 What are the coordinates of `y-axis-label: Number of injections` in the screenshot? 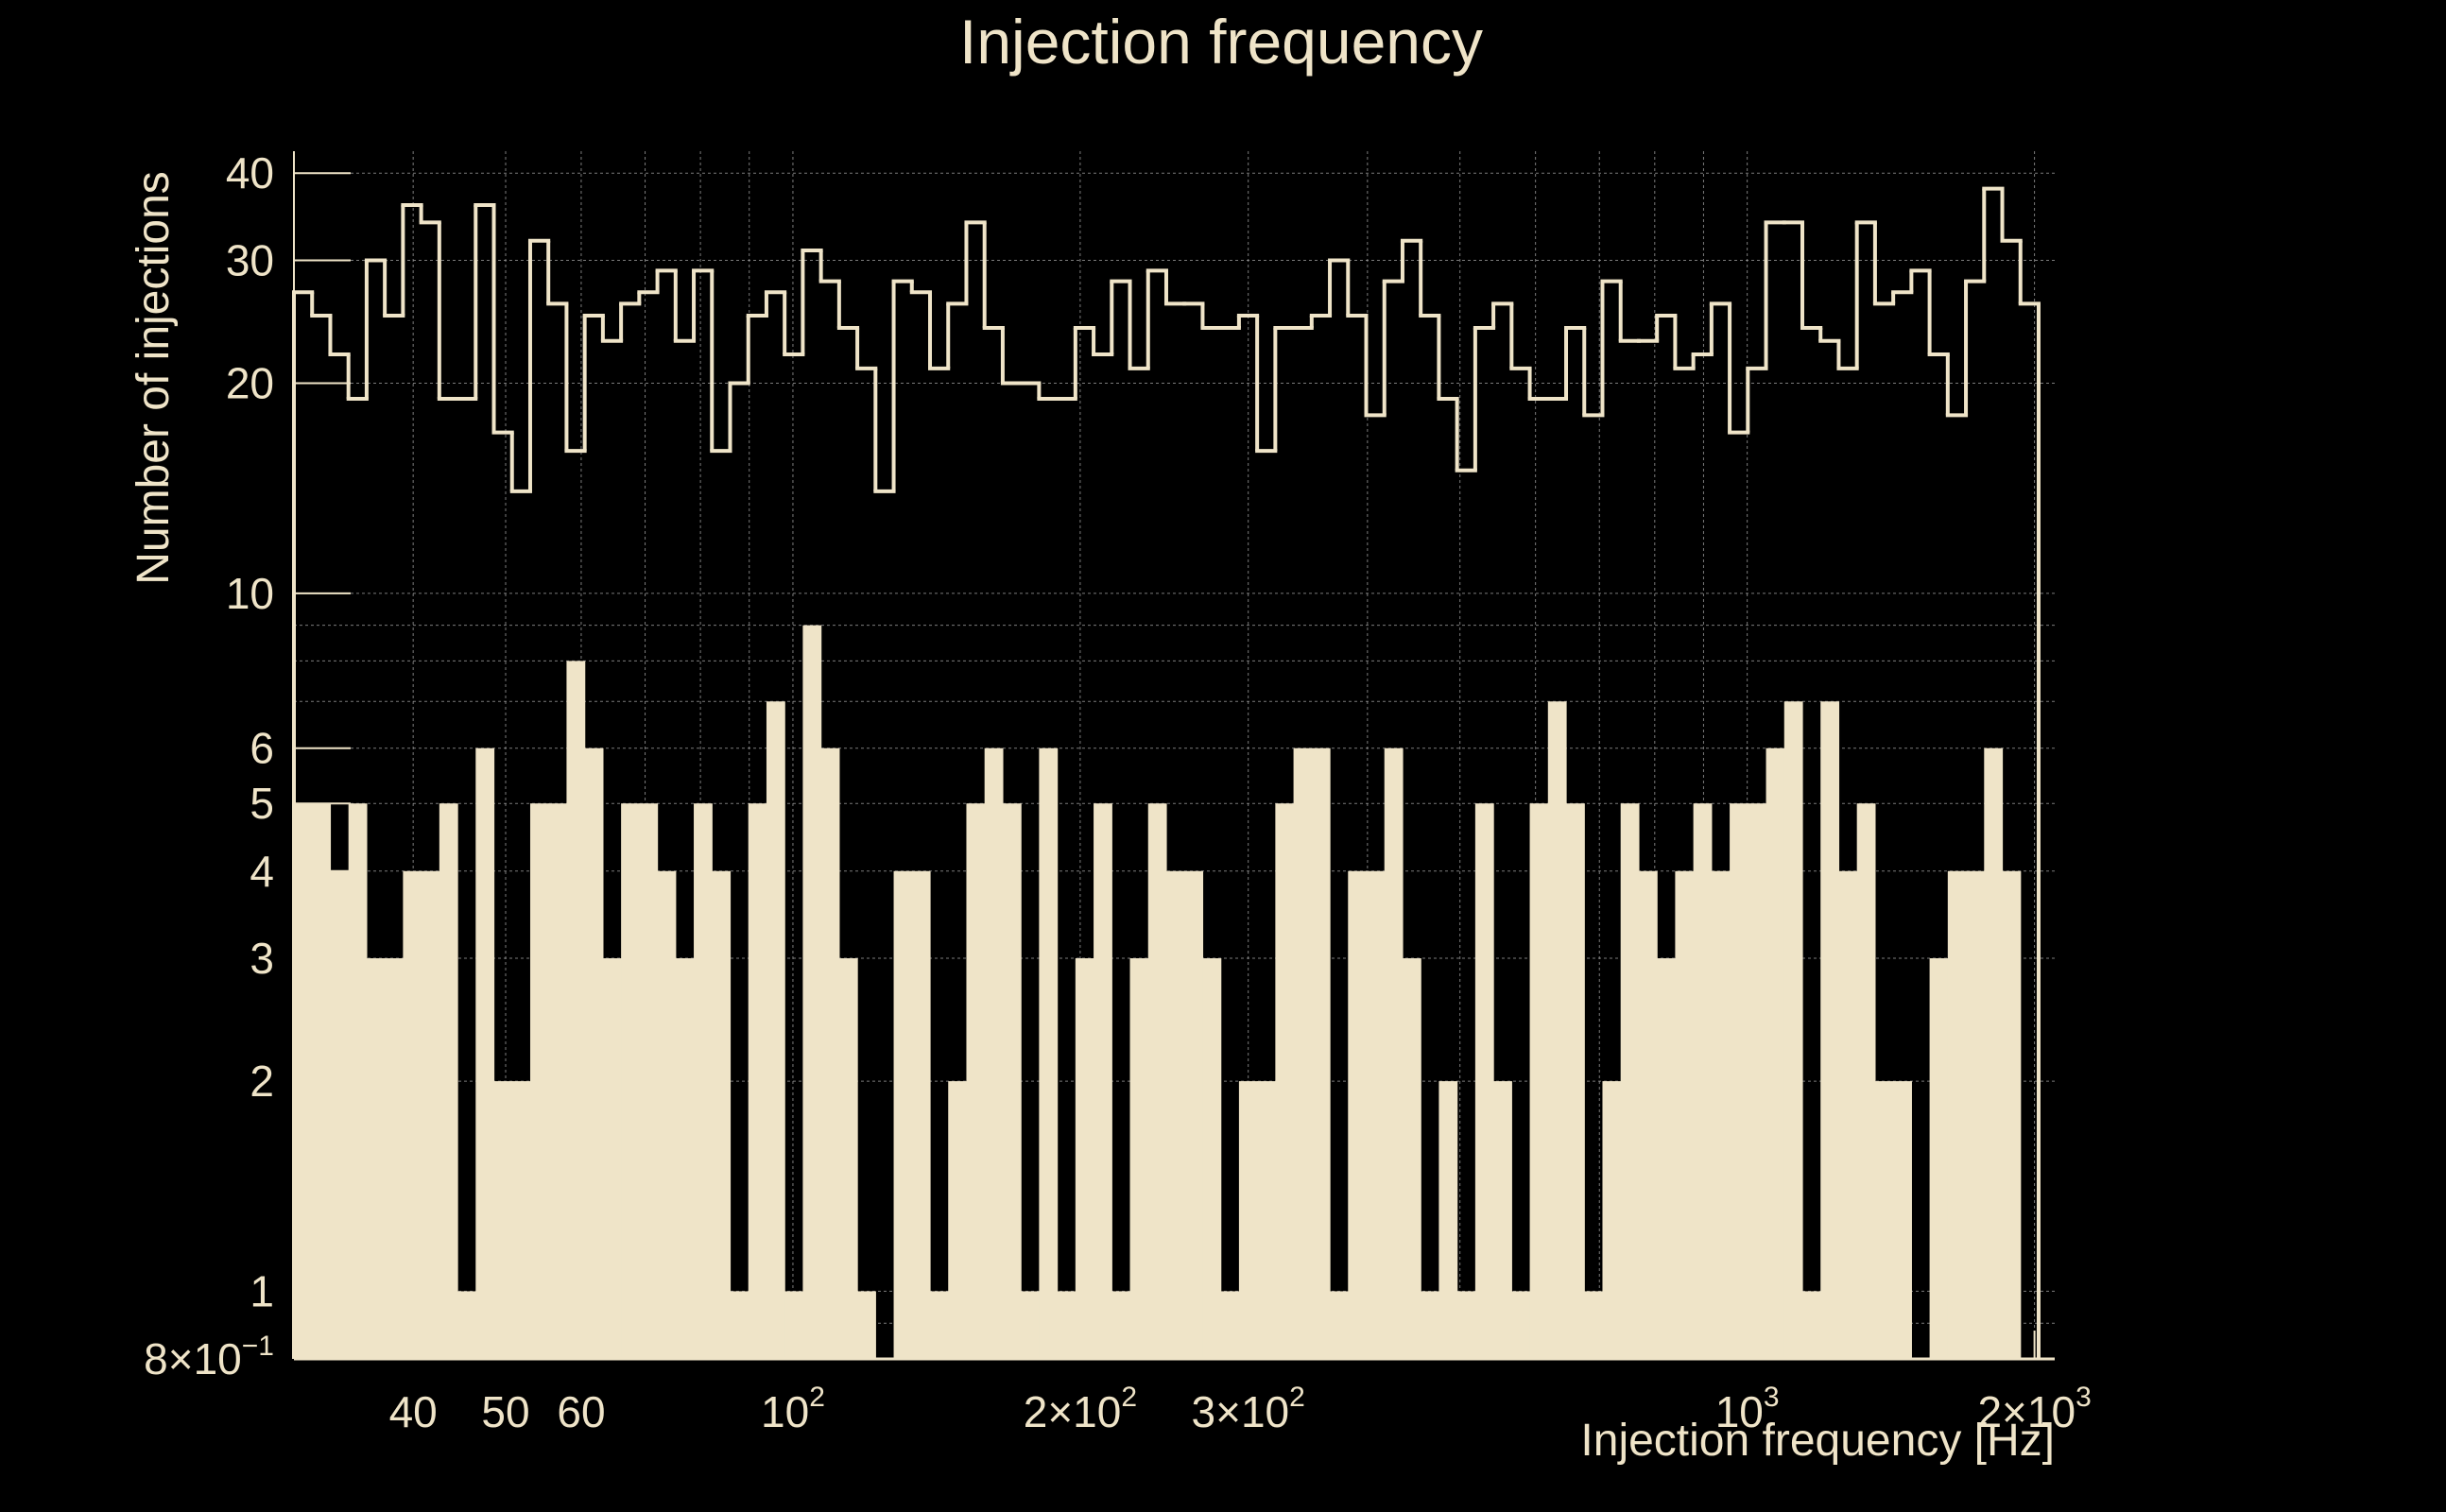 It's located at (154, 378).